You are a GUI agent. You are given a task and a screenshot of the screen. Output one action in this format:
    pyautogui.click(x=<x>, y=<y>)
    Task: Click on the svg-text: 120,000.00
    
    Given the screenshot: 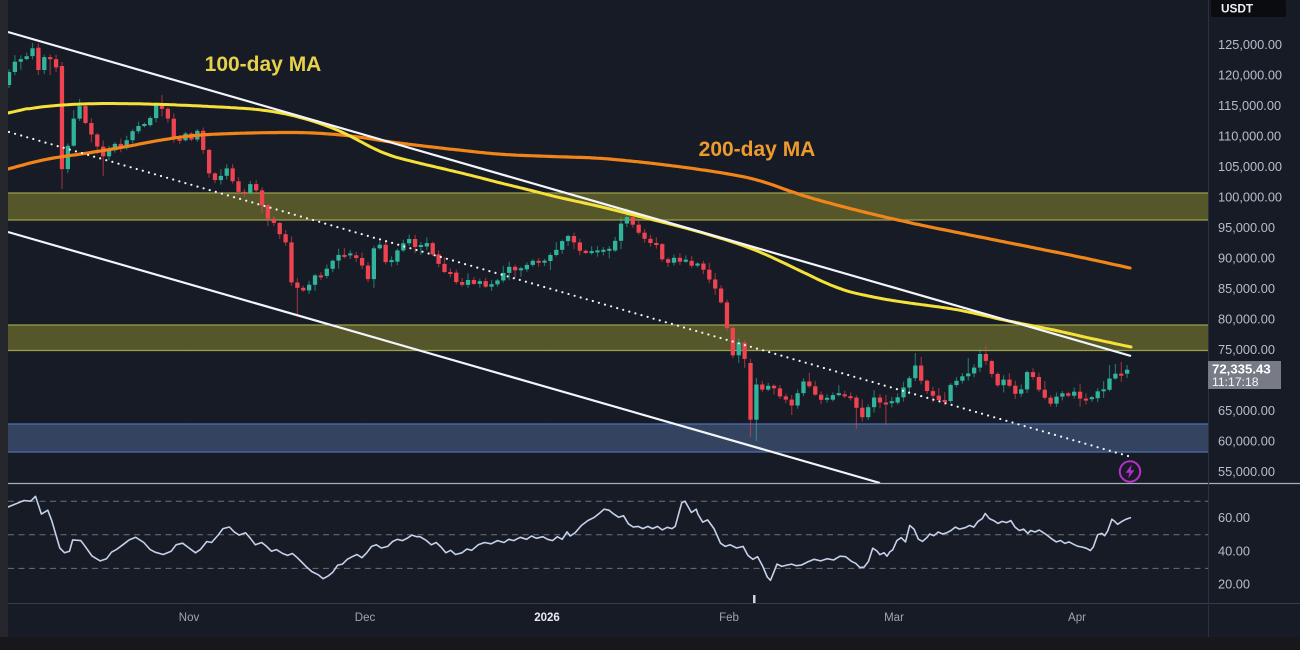 What is the action you would take?
    pyautogui.click(x=1250, y=75)
    